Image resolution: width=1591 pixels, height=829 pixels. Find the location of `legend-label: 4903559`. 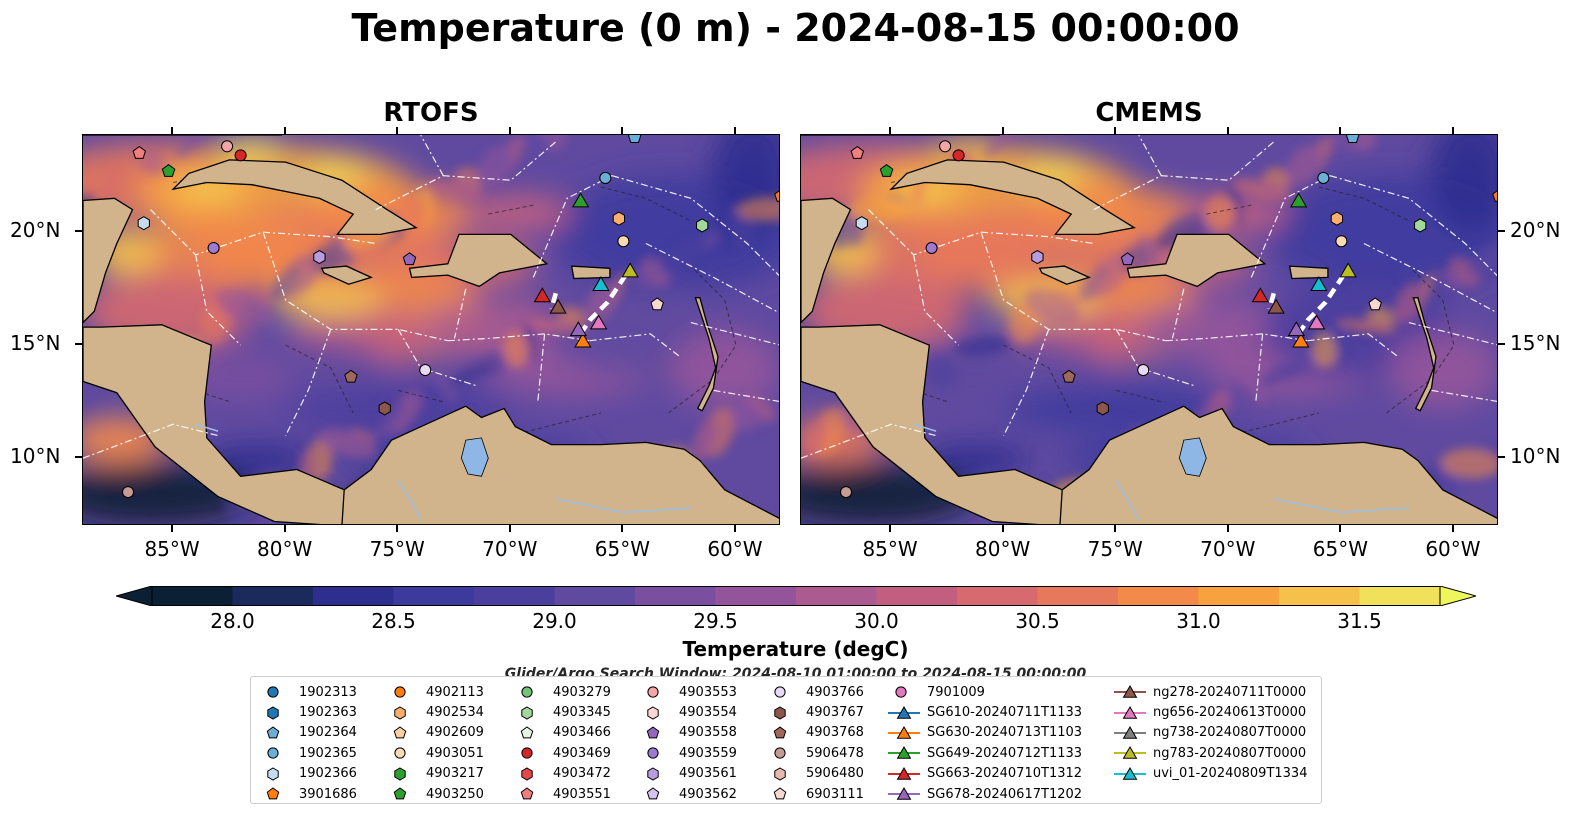

legend-label: 4903559 is located at coordinates (708, 753).